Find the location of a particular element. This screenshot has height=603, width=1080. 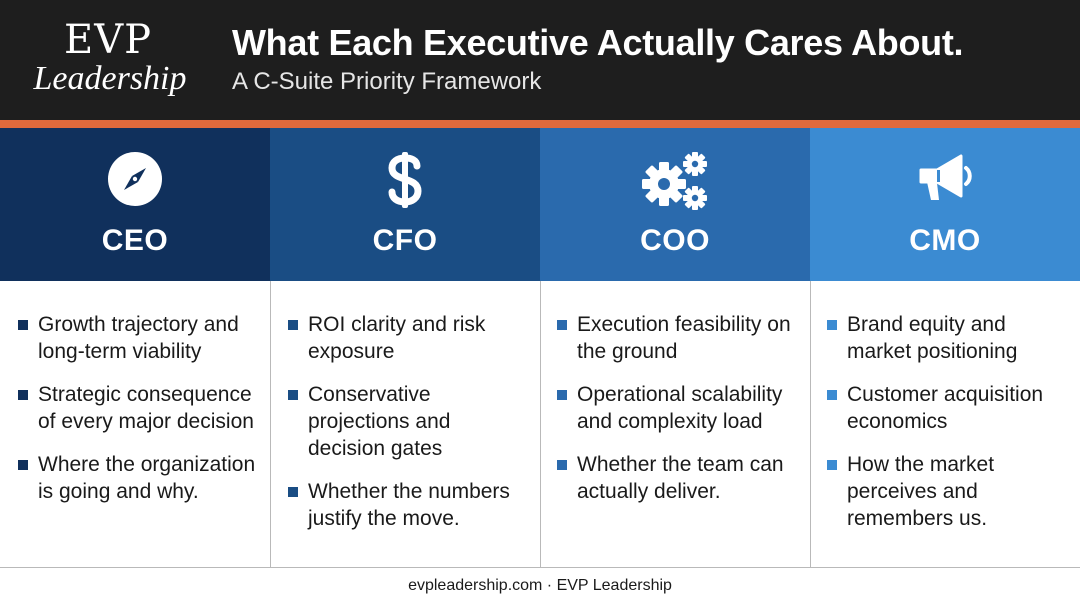

column-header-ceo: CEO is located at coordinates (135, 204).